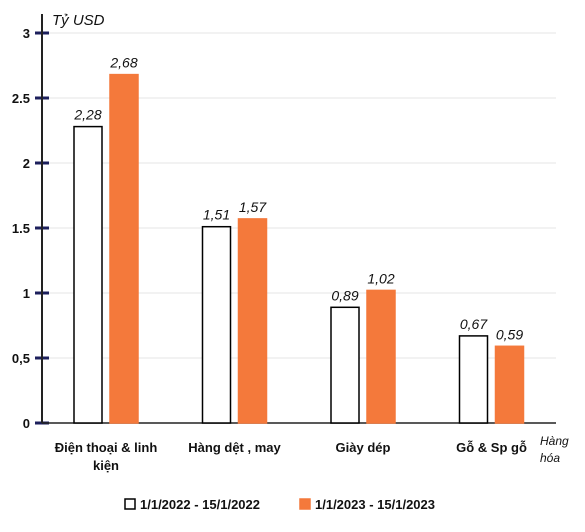 Image resolution: width=585 pixels, height=532 pixels. Describe the element at coordinates (363, 447) in the screenshot. I see `category-label: Giày dép` at that location.